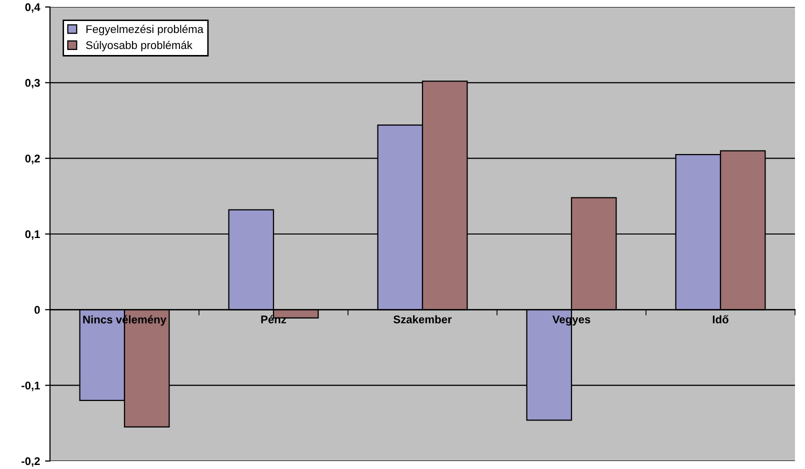 This screenshot has width=805, height=469. I want to click on legend-label: Súlyosabb problémák, so click(139, 46).